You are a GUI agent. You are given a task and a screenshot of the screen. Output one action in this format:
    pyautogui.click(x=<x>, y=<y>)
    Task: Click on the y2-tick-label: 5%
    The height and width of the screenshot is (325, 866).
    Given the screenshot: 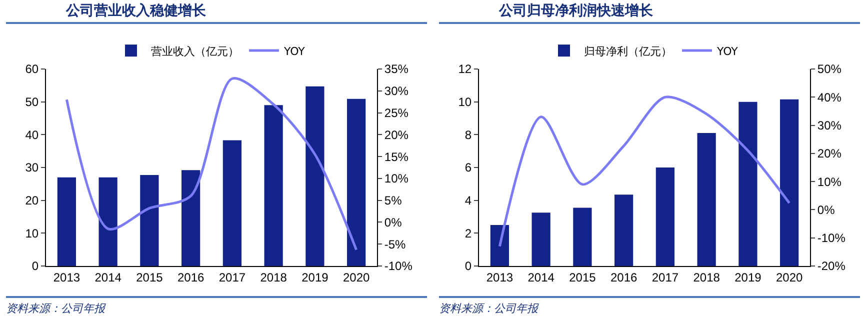 What is the action you would take?
    pyautogui.click(x=393, y=201)
    